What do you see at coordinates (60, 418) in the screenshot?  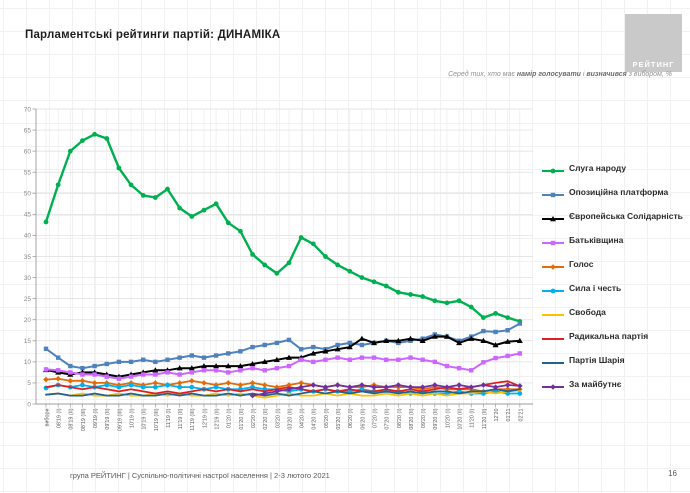 I see `svg-text: 08'19 (I)` at bounding box center [60, 418].